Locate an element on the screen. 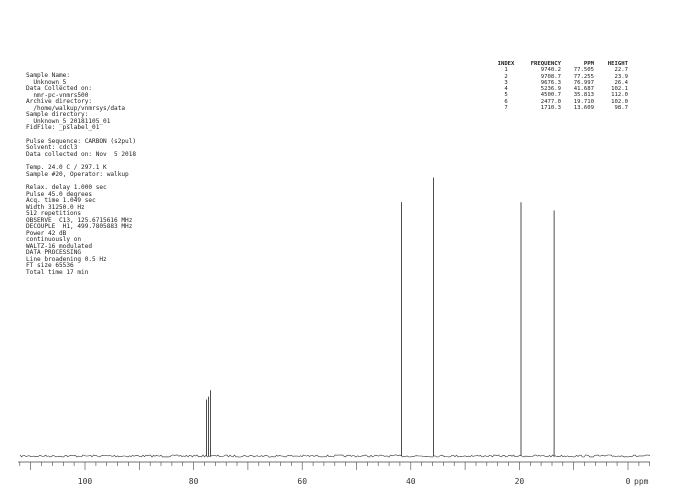 The height and width of the screenshot is (500, 674). parameter-line: FidFile: _pslabel_01 is located at coordinates (63, 127).